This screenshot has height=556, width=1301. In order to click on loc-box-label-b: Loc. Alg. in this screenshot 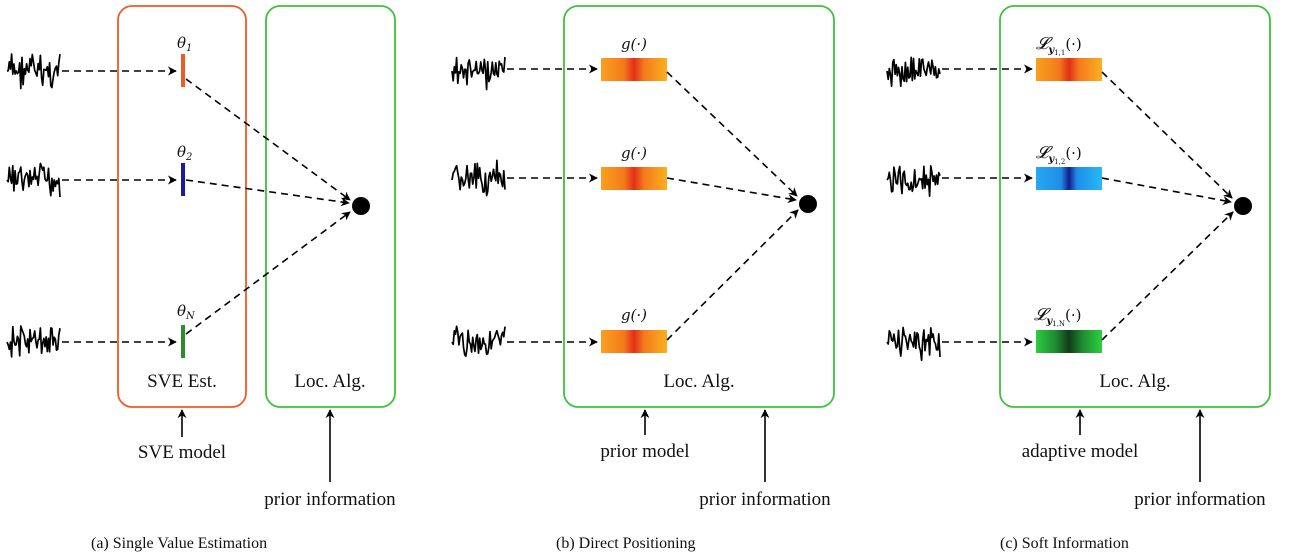, I will do `click(698, 381)`.